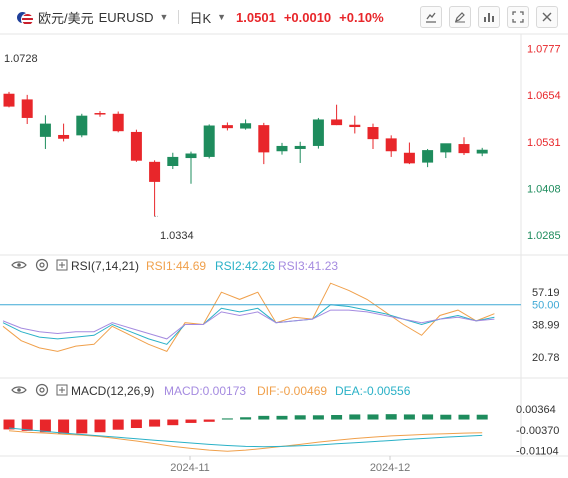  I want to click on rsi-axis-tick: 57.19, so click(546, 293).